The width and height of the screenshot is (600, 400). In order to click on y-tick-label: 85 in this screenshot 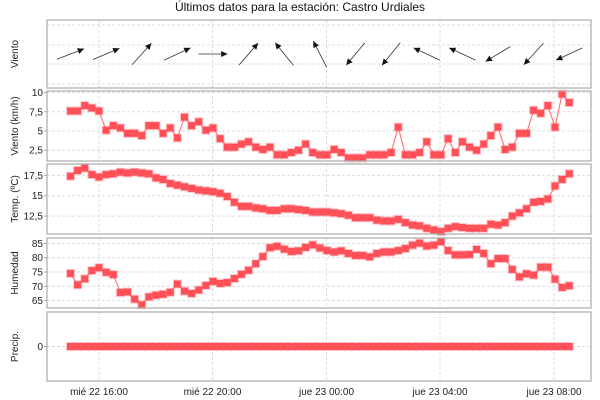, I will do `click(38, 244)`.